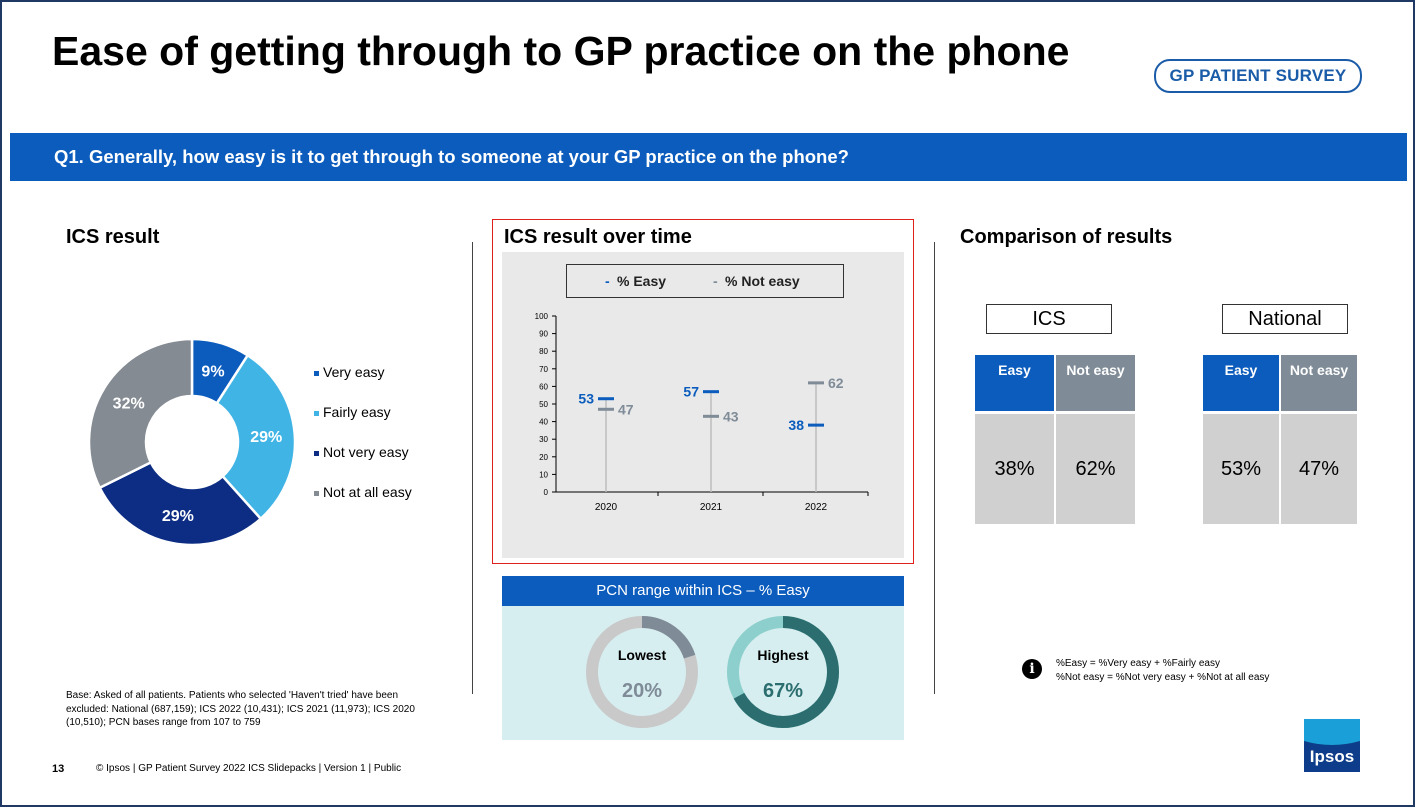 The height and width of the screenshot is (807, 1415). Describe the element at coordinates (266, 437) in the screenshot. I see `donut-label-fairly-easy: 29%` at that location.